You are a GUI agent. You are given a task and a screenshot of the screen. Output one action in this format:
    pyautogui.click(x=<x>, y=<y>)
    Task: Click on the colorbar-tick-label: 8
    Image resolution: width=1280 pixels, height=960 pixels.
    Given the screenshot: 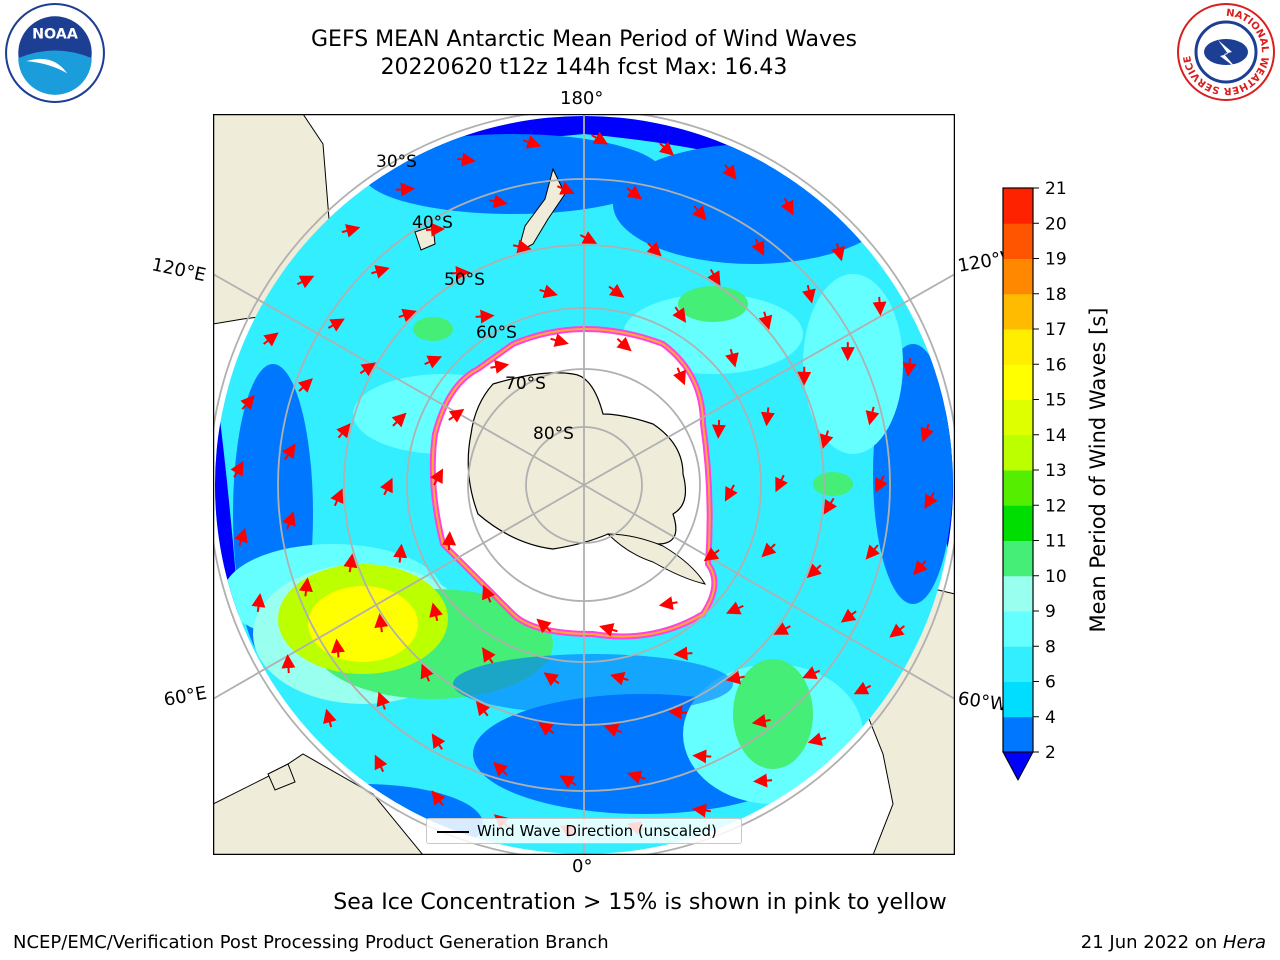 What is the action you would take?
    pyautogui.click(x=1050, y=647)
    